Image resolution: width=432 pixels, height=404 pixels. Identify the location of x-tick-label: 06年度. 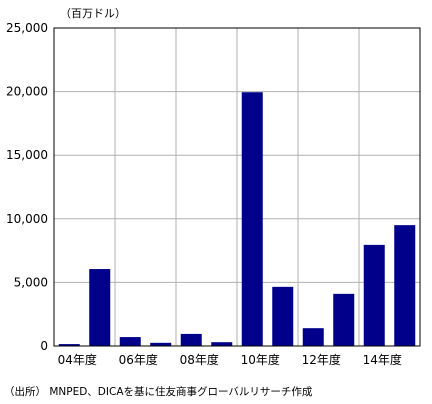
(138, 359).